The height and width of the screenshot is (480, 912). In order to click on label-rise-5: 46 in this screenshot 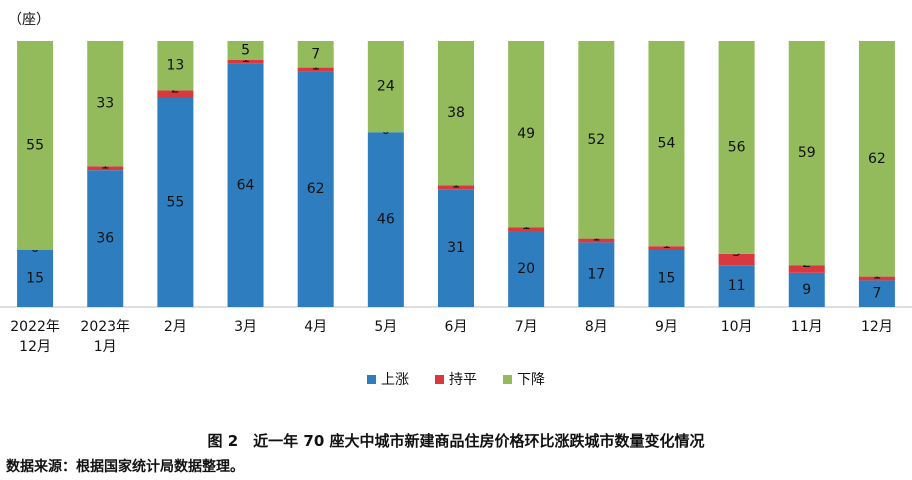, I will do `click(386, 220)`.